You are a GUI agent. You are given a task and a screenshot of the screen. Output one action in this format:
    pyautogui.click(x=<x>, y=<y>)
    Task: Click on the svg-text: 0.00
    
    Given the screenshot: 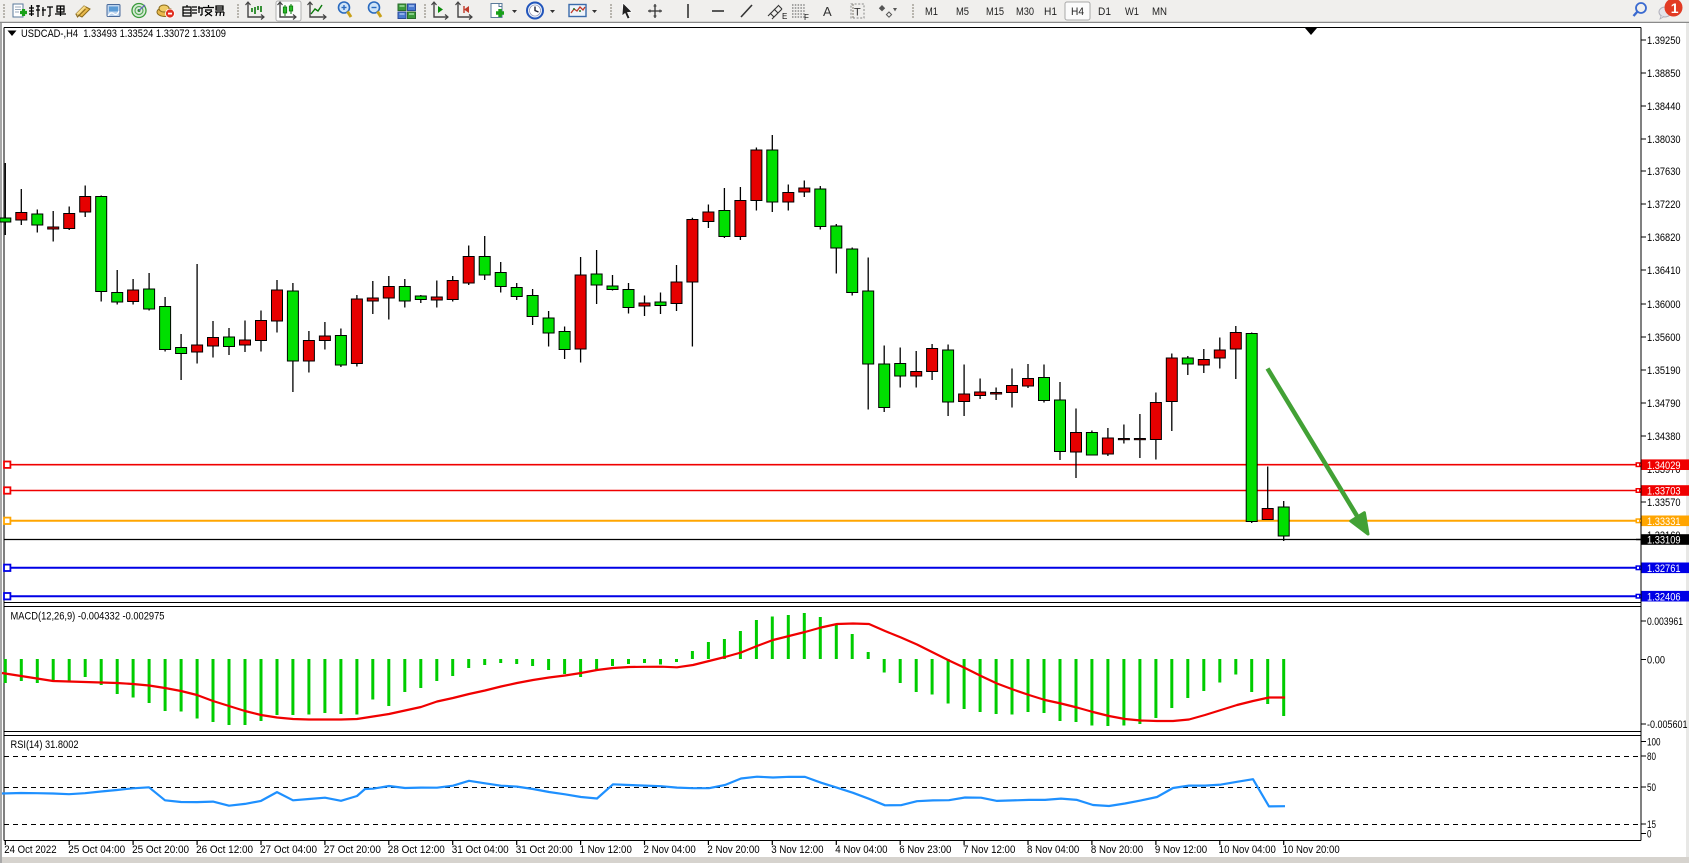 What is the action you would take?
    pyautogui.click(x=1656, y=661)
    